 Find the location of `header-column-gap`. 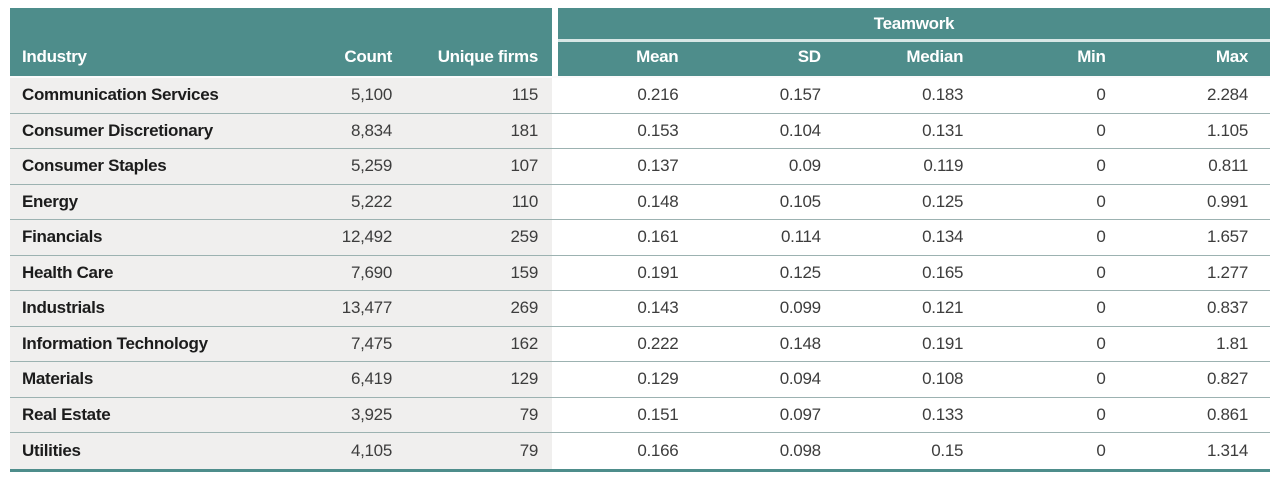

header-column-gap is located at coordinates (555, 43).